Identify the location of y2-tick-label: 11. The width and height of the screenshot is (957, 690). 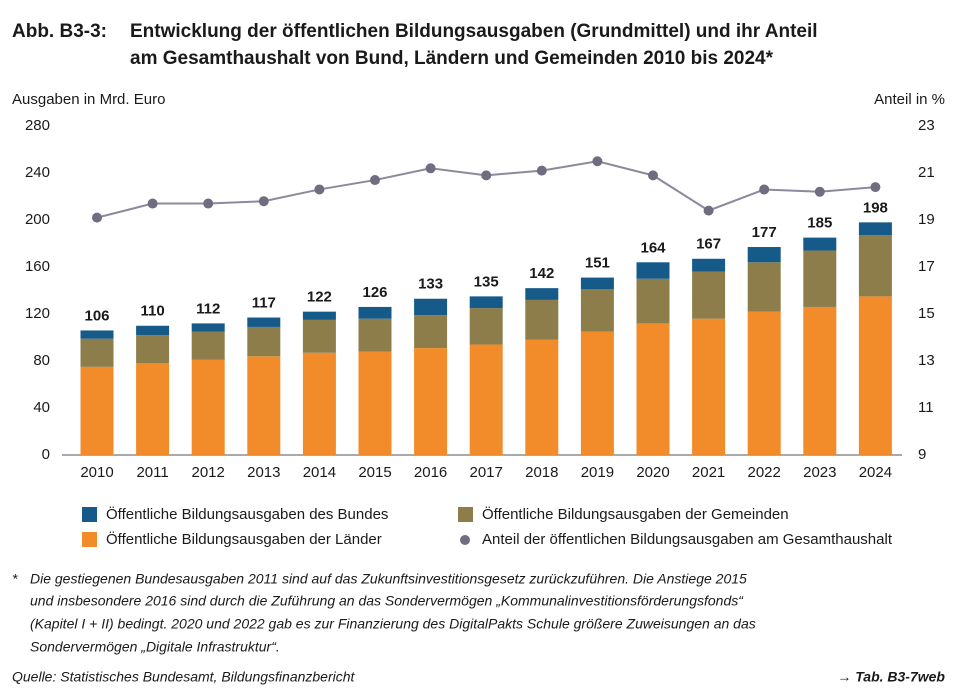
(926, 407).